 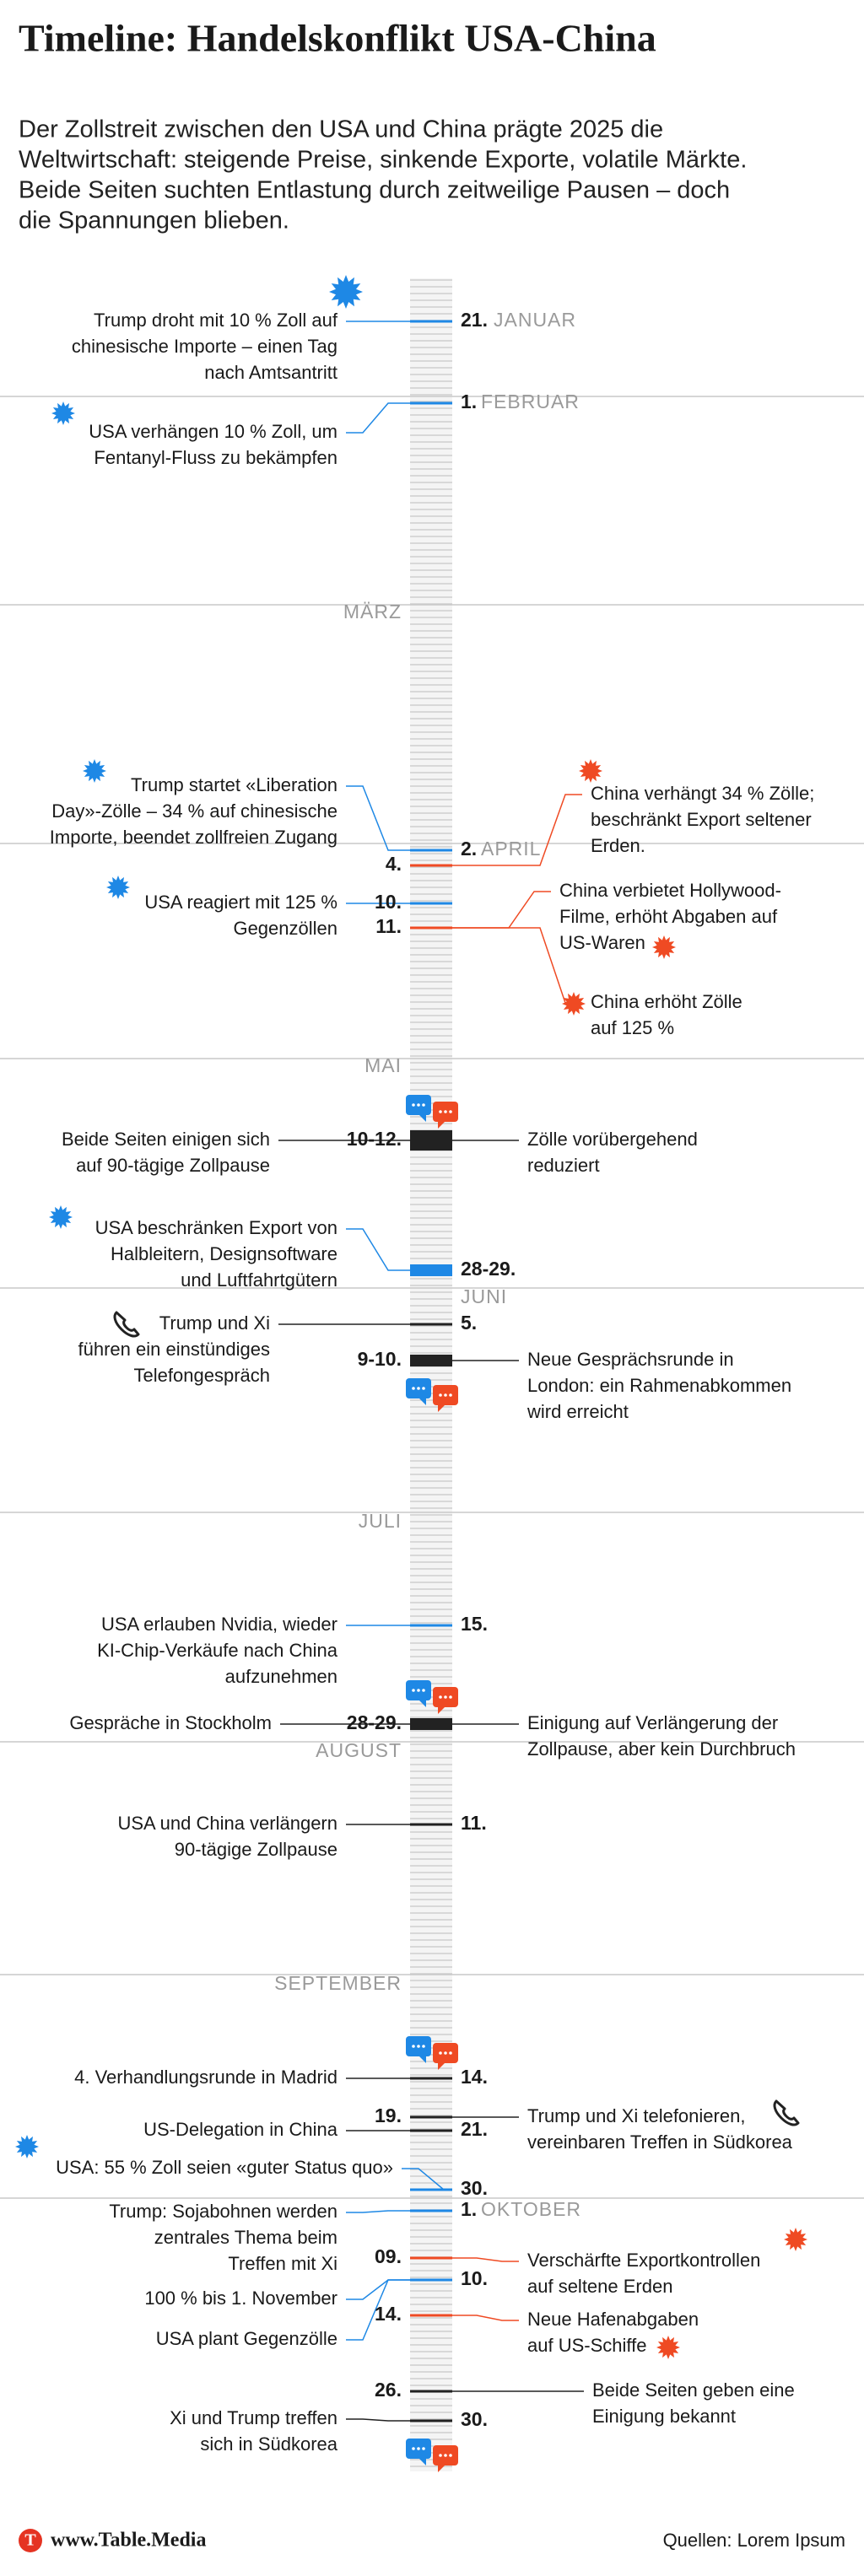 I want to click on event-text: auf seltene Erden, so click(x=599, y=2286).